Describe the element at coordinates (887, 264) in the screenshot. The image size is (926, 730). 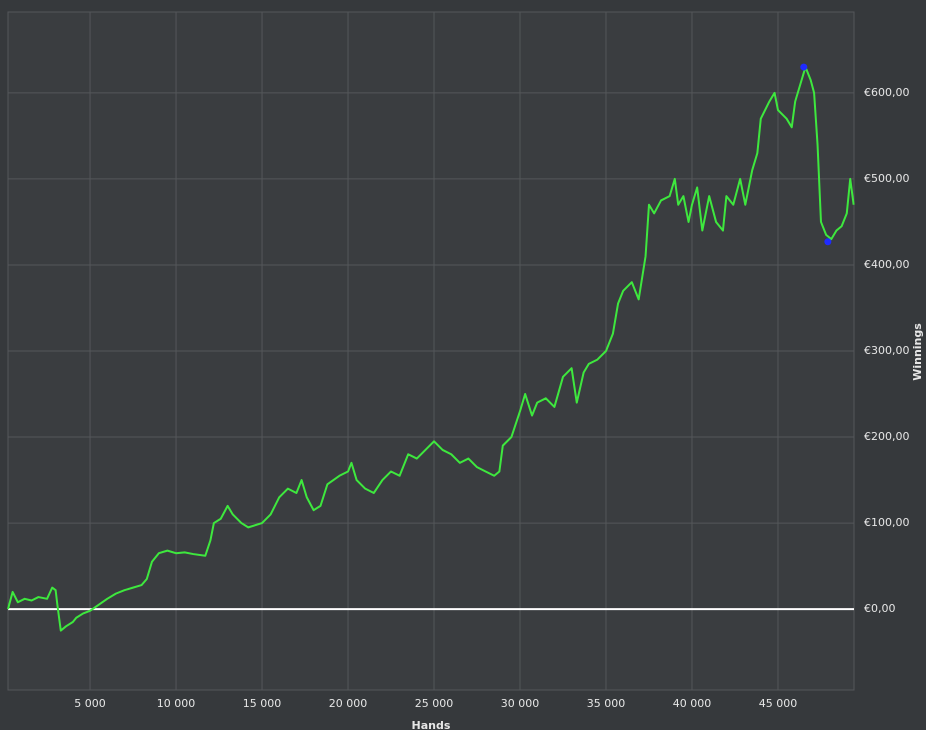
I see `y-tick-label: €400,00` at that location.